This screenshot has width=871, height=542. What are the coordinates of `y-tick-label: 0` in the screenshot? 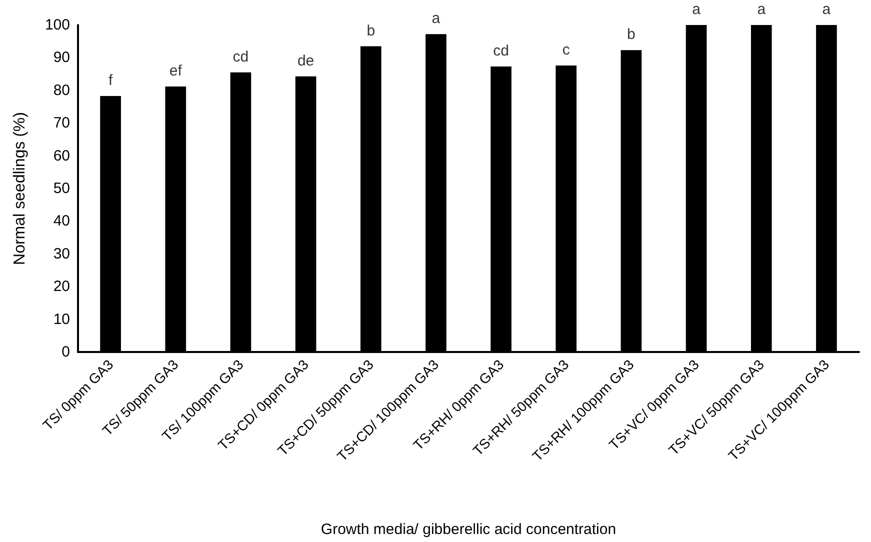 It's located at (66, 352).